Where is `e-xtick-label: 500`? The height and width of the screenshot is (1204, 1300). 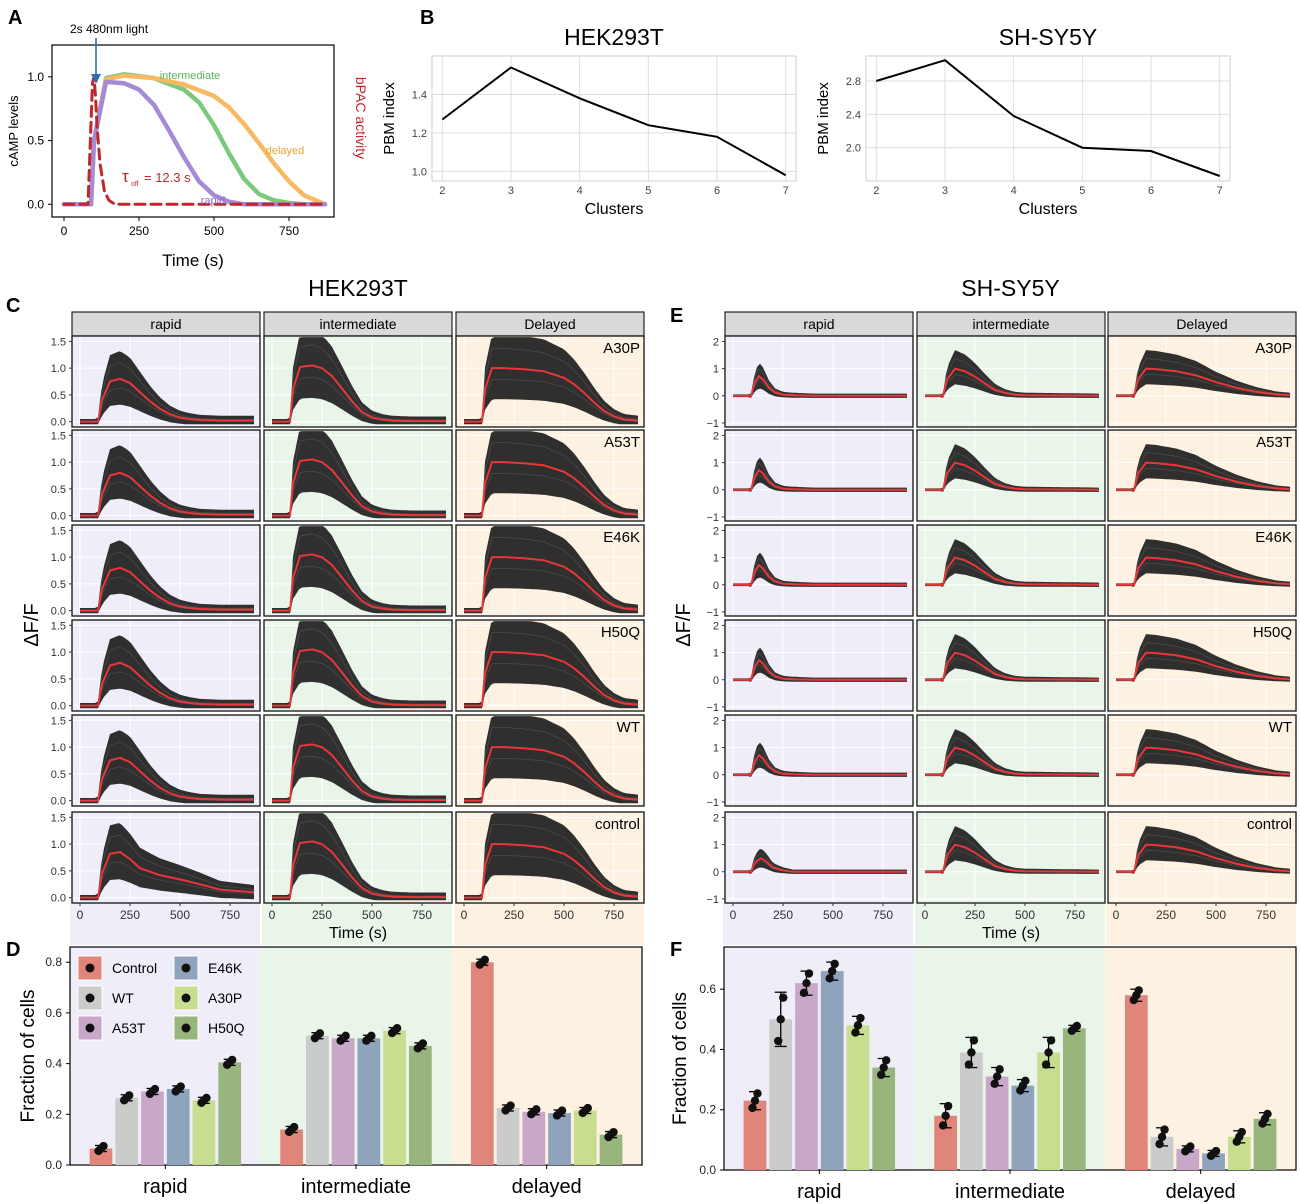
e-xtick-label: 500 is located at coordinates (833, 915).